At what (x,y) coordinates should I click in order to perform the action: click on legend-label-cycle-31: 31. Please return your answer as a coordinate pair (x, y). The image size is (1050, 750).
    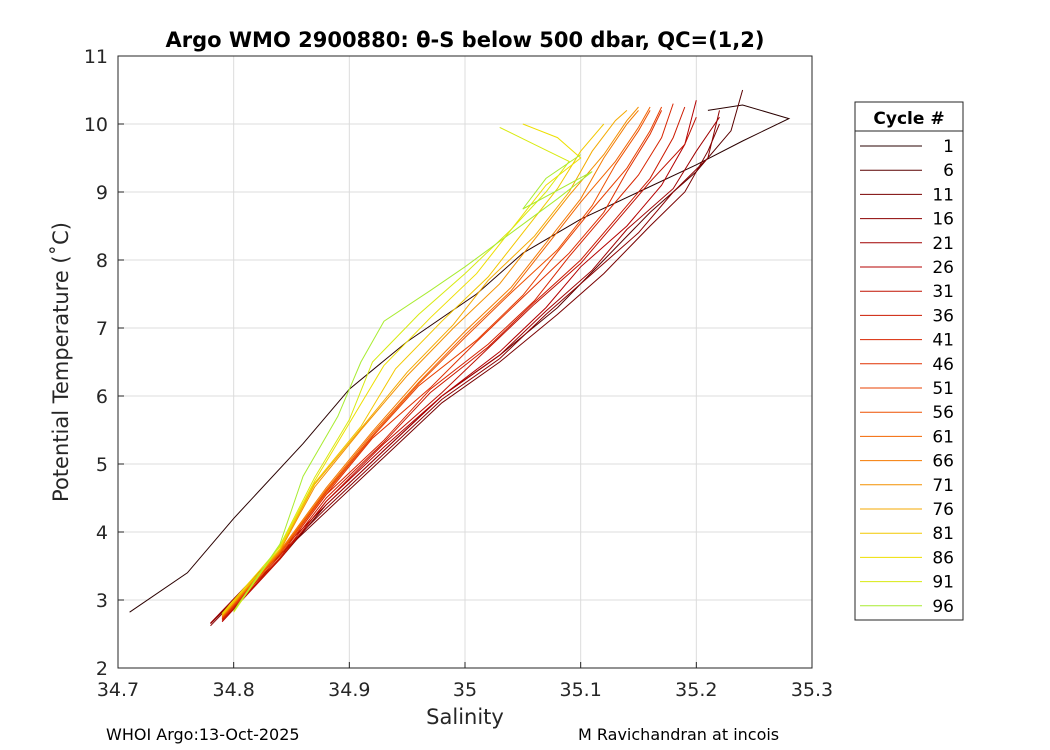
    Looking at the image, I should click on (943, 292).